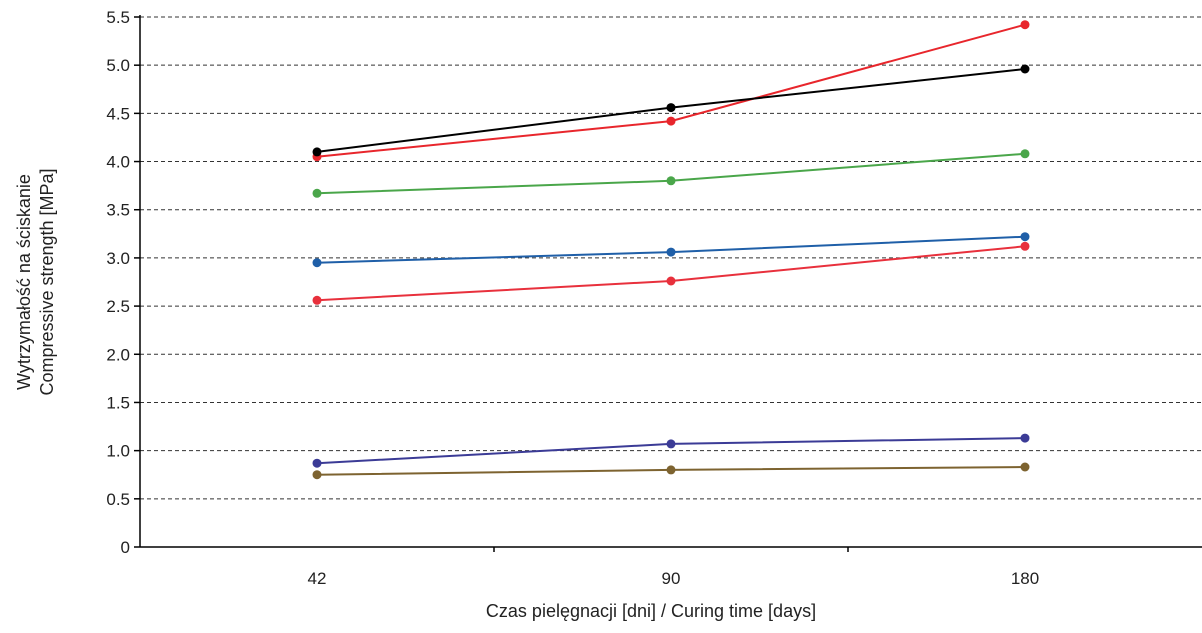  Describe the element at coordinates (118, 210) in the screenshot. I see `y-tick-label: 3.5` at that location.